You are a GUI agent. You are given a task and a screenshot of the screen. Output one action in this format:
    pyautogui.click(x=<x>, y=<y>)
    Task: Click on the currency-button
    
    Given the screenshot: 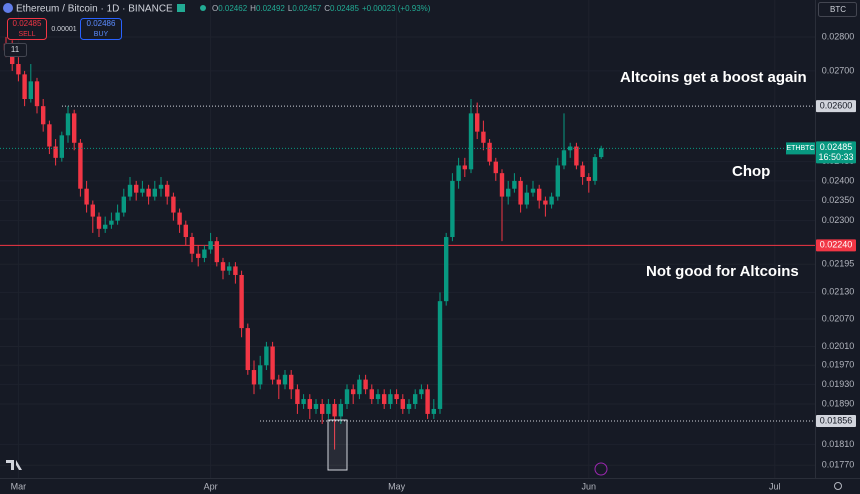 What is the action you would take?
    pyautogui.click(x=837, y=9)
    